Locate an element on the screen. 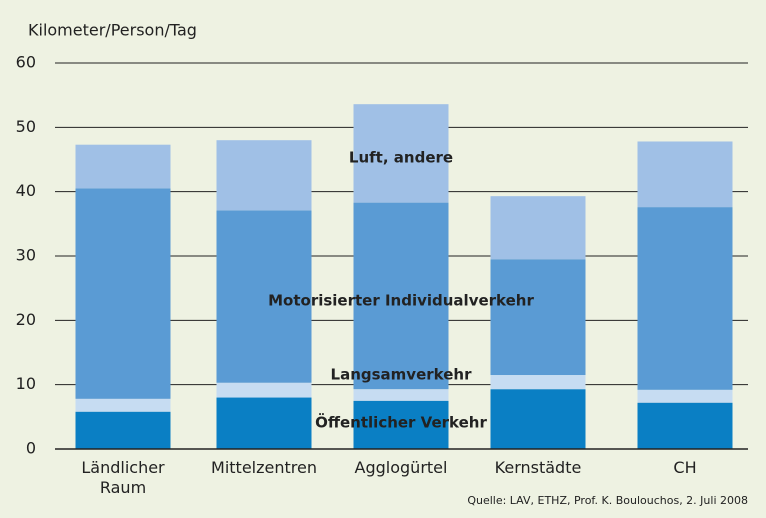 The image size is (766, 518). series-label: Öffentlicher Verkehr is located at coordinates (401, 422).